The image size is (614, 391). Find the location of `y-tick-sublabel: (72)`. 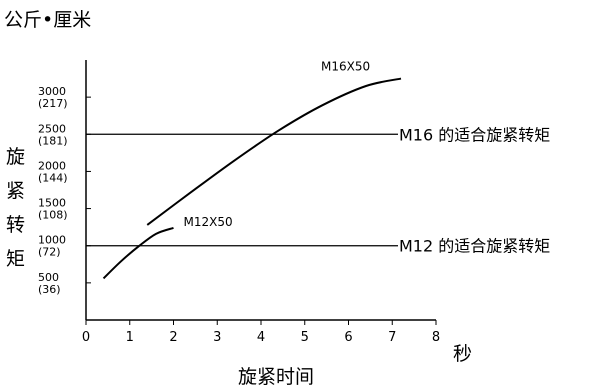

y-tick-sublabel: (72) is located at coordinates (49, 252).